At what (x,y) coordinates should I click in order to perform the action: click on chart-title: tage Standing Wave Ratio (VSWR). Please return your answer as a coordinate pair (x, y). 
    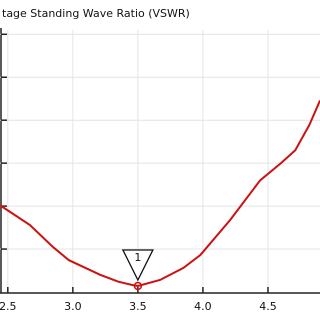
    Looking at the image, I should click on (96, 13).